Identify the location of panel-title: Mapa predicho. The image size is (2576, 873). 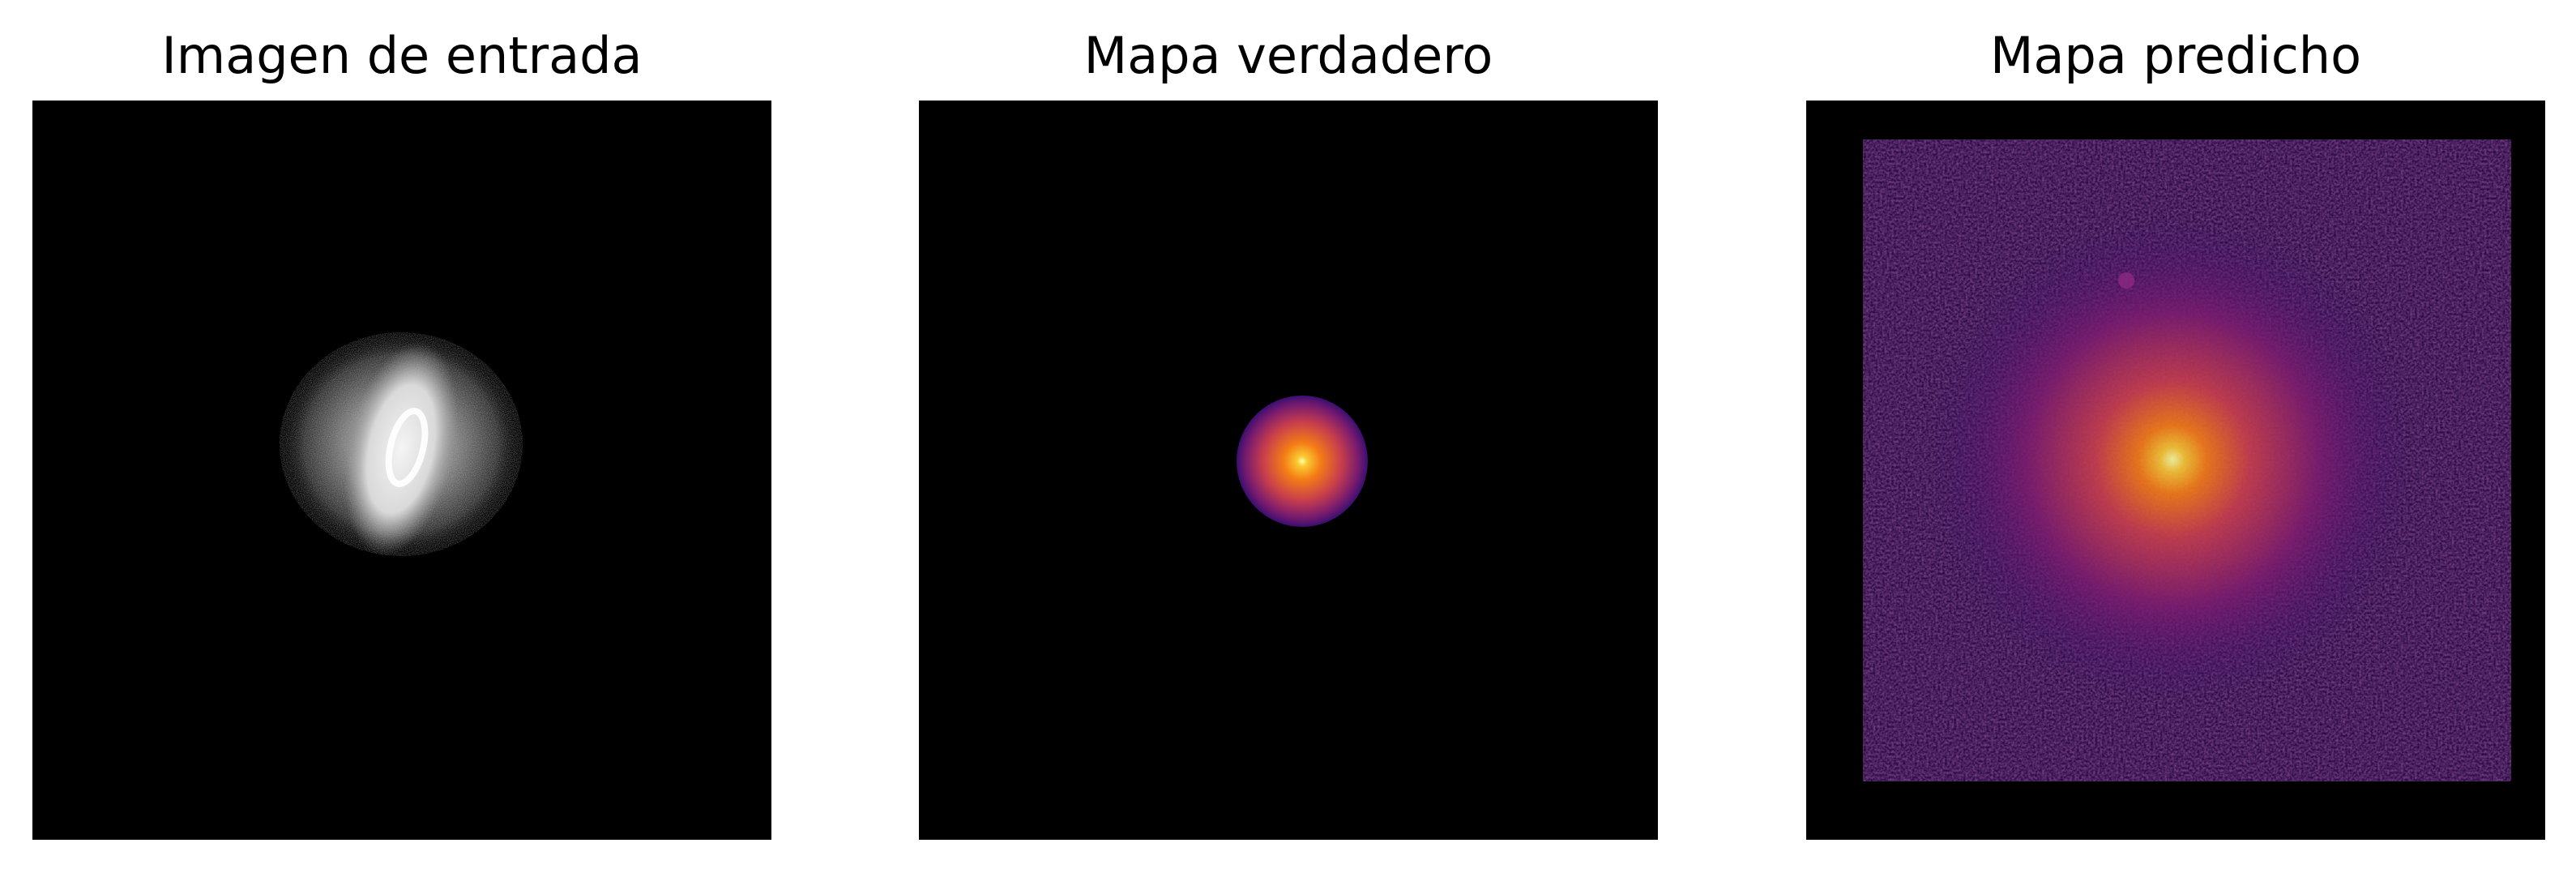
(2175, 55).